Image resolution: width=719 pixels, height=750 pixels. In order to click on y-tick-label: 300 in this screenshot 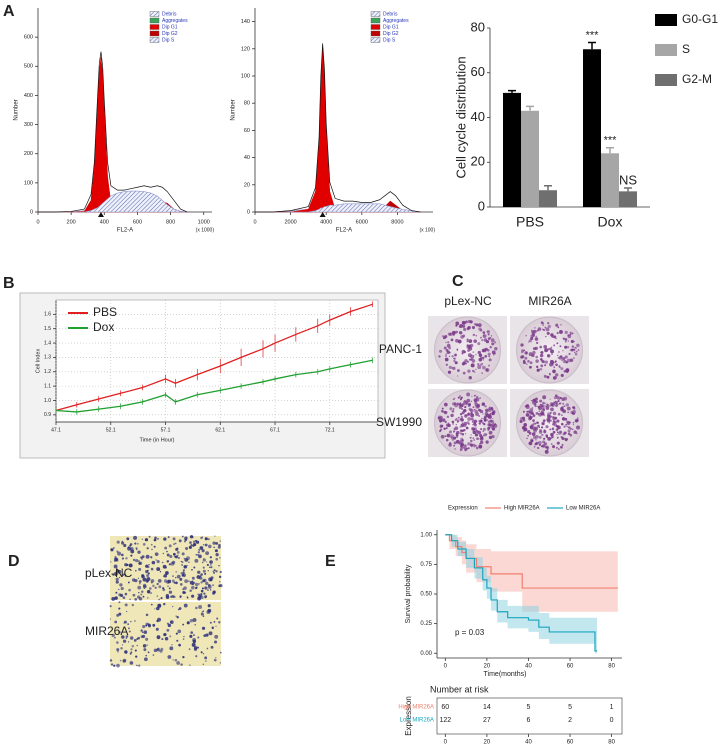, I will do `click(28, 125)`.